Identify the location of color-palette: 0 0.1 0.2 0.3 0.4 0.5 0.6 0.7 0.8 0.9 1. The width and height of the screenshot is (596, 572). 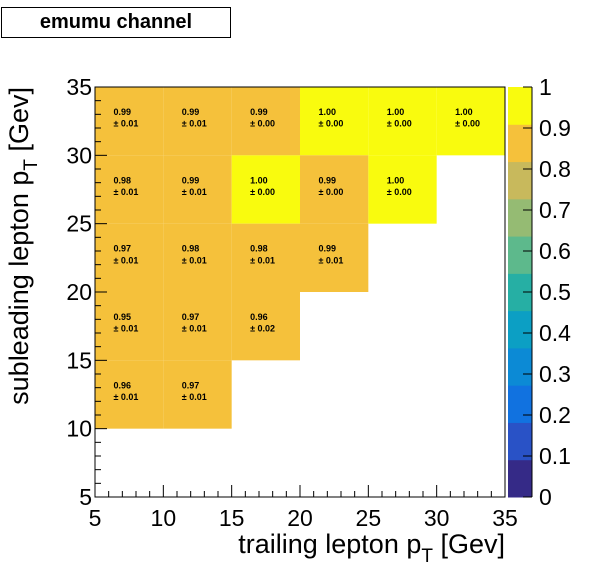
(539, 292).